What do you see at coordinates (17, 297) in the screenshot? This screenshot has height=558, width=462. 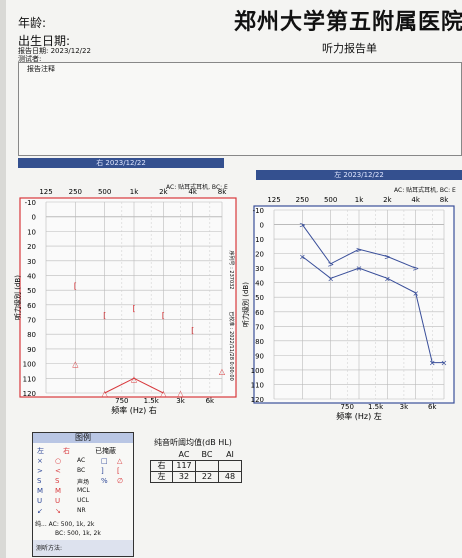 I see `y-axis-label: 听力级別 (dB)` at bounding box center [17, 297].